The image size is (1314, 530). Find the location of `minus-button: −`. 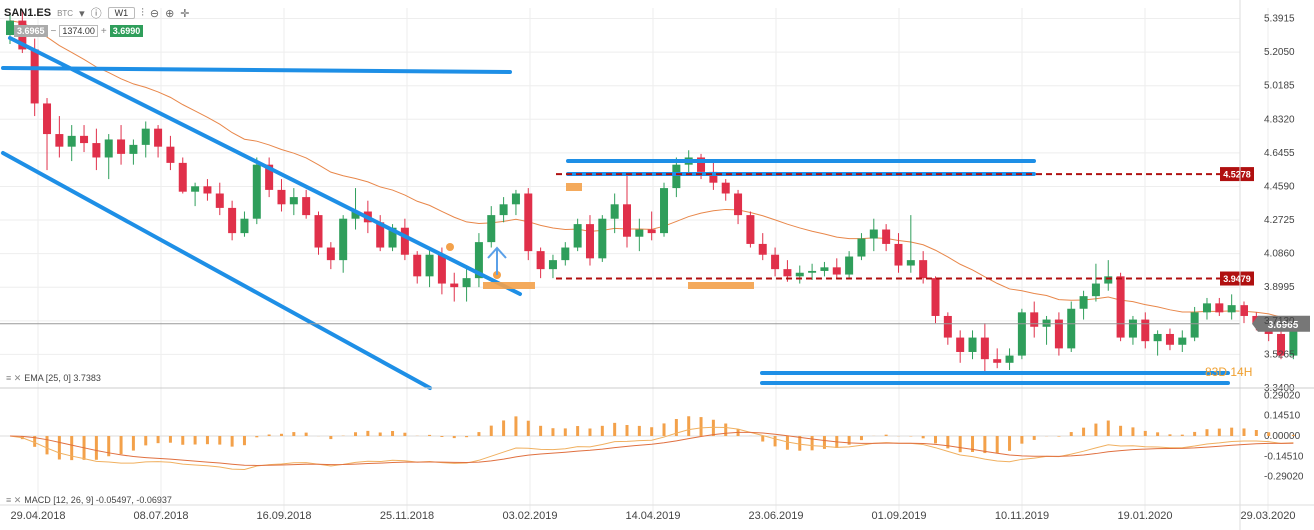

minus-button: − is located at coordinates (53, 31).